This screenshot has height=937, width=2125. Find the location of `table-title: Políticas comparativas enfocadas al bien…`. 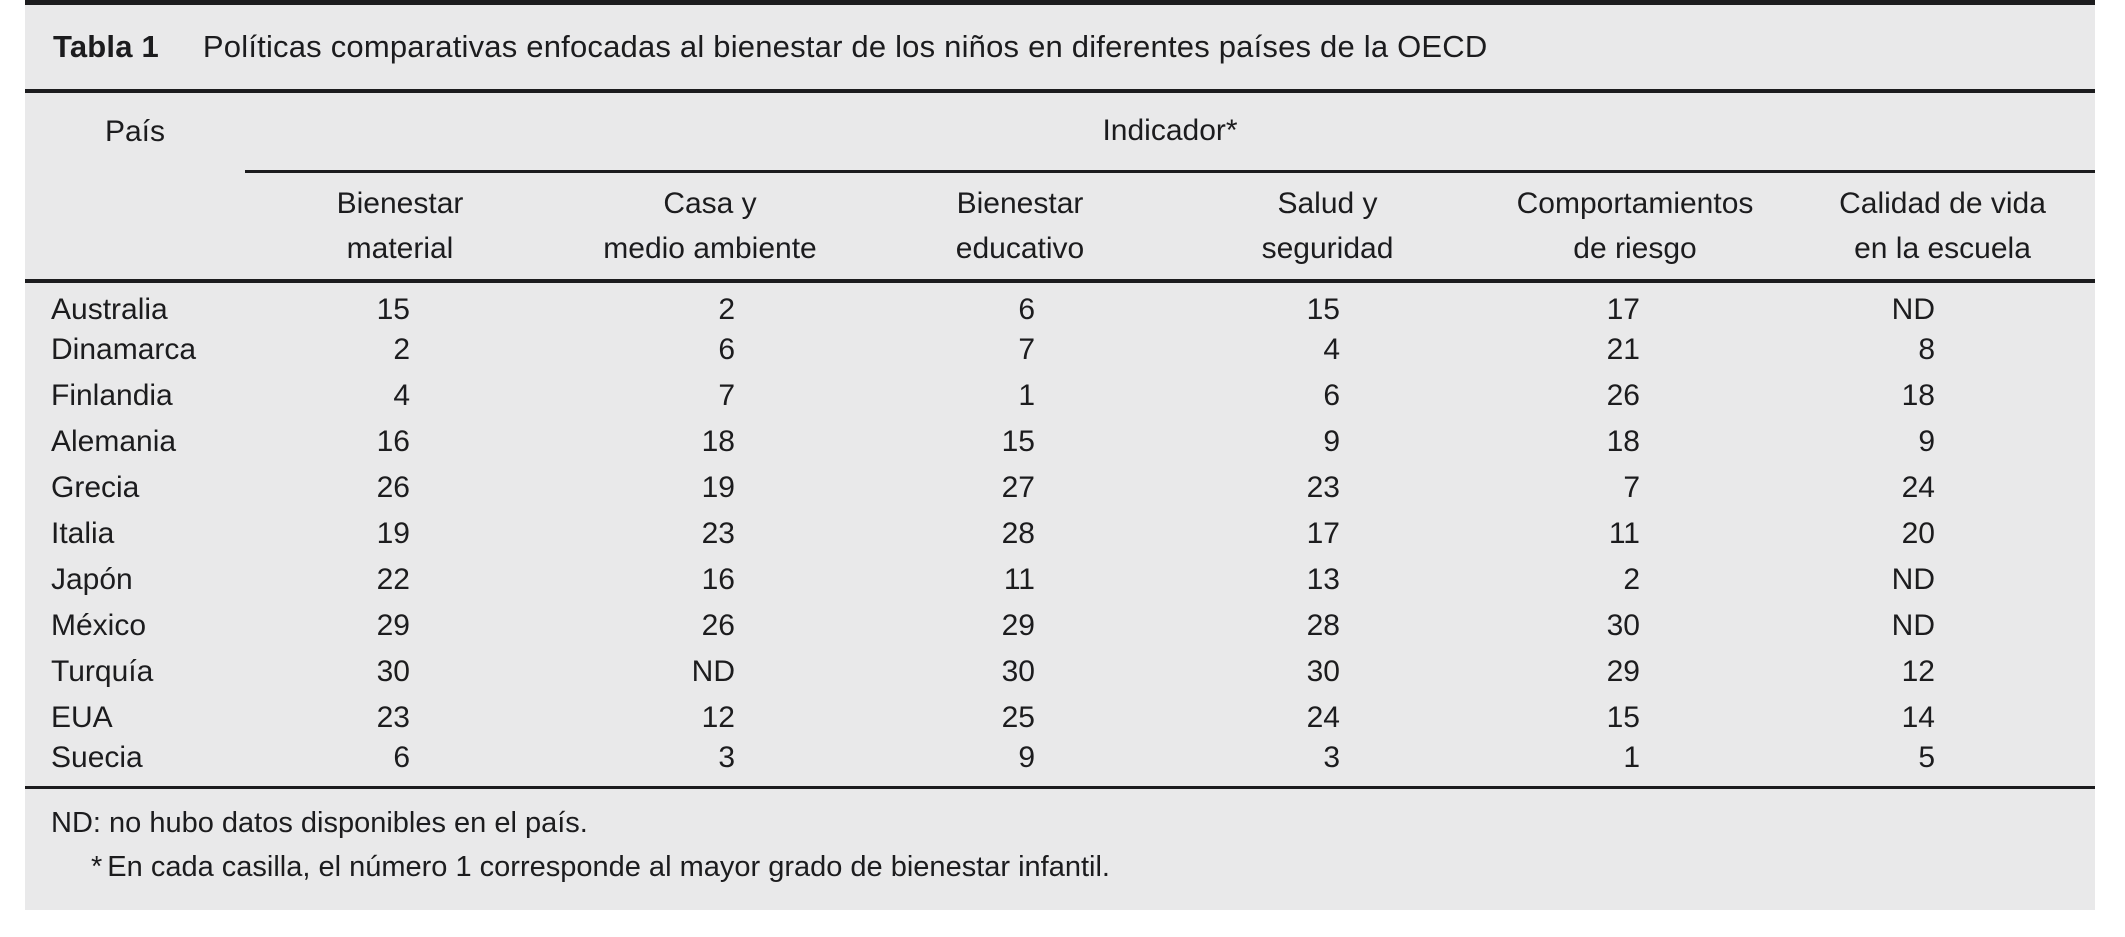

table-title: Políticas comparativas enfocadas al bien… is located at coordinates (845, 46).